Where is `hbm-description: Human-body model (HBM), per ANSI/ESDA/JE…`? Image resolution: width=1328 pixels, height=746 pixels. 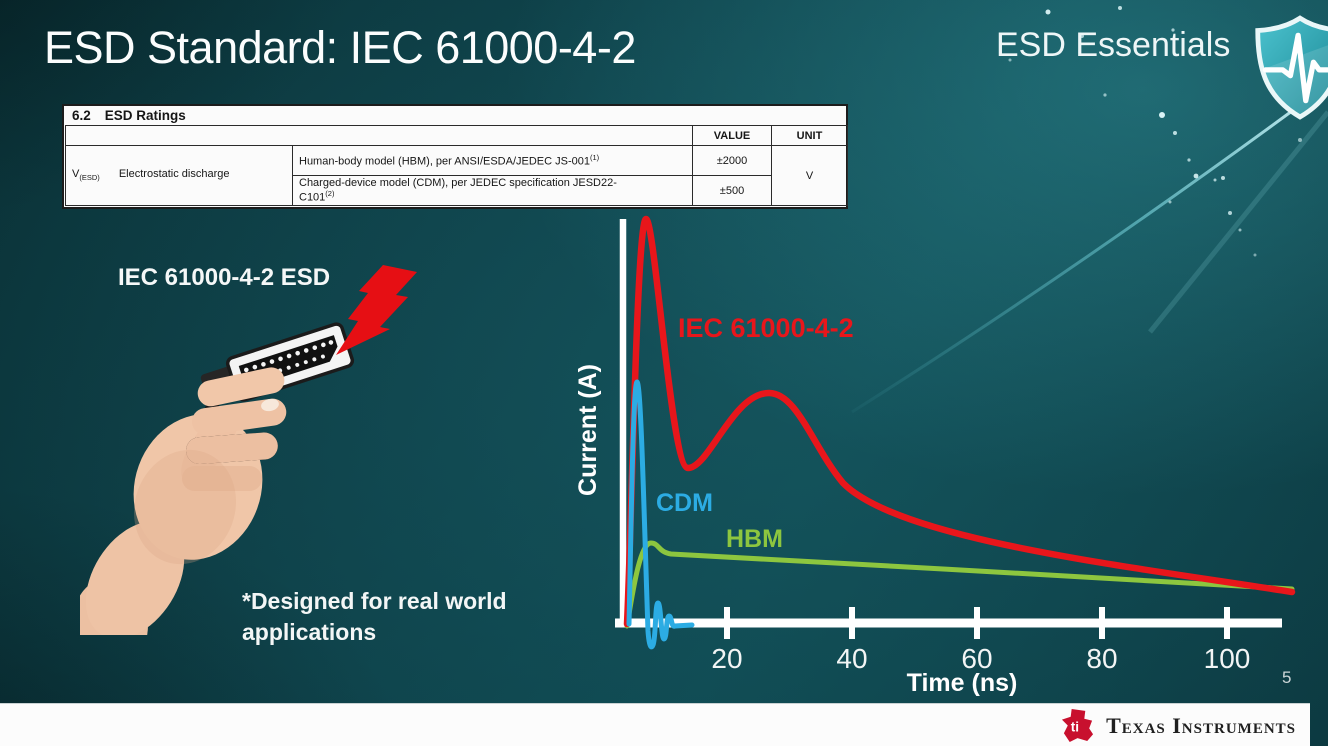 hbm-description: Human-body model (HBM), per ANSI/ESDA/JE… is located at coordinates (444, 161).